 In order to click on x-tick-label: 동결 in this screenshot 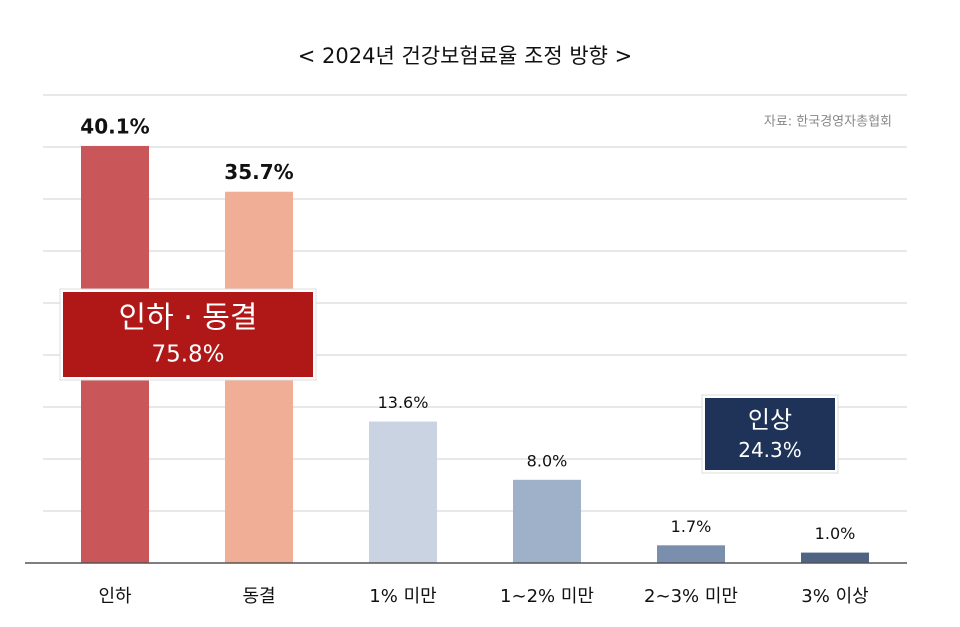, I will do `click(258, 596)`.